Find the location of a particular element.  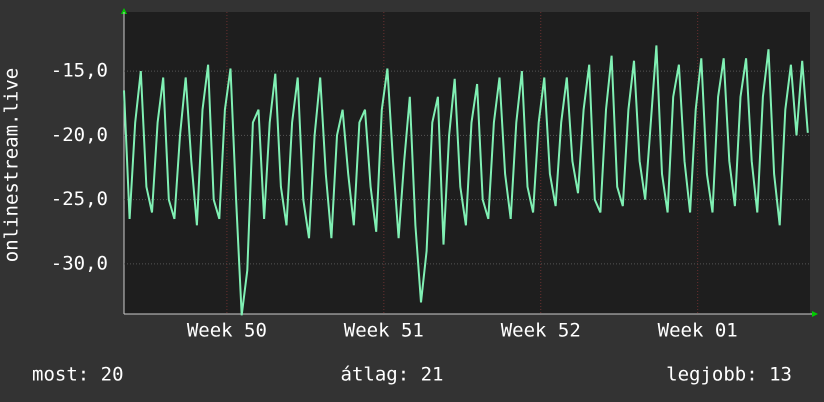

y-tick-label: -25,0 is located at coordinates (79, 199).